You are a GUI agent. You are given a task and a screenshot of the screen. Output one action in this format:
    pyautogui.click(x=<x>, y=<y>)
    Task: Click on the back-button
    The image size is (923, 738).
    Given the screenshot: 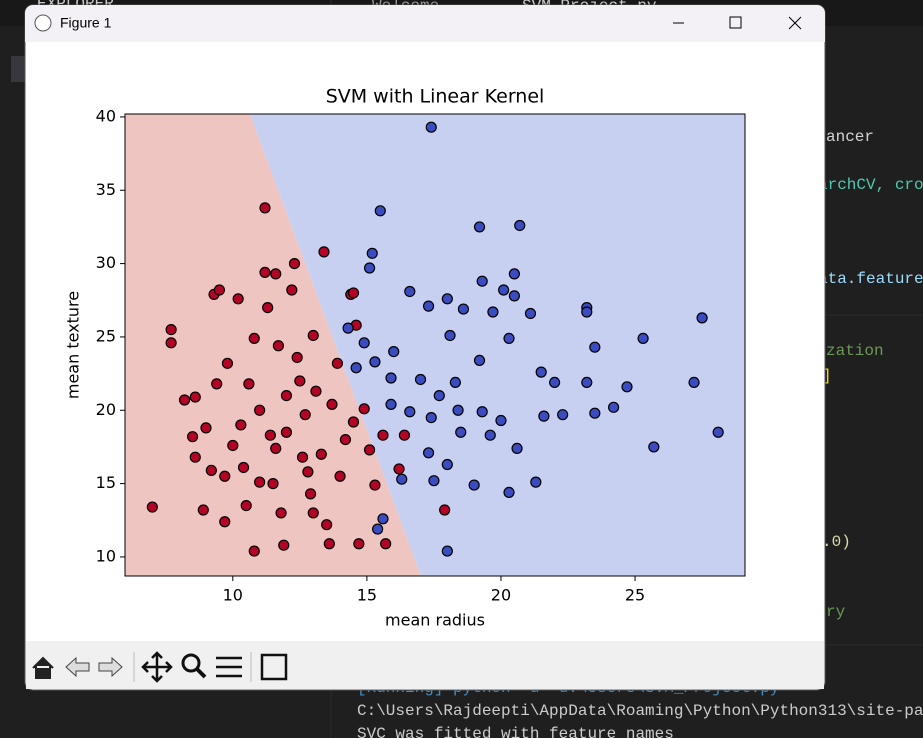 What is the action you would take?
    pyautogui.click(x=77, y=667)
    